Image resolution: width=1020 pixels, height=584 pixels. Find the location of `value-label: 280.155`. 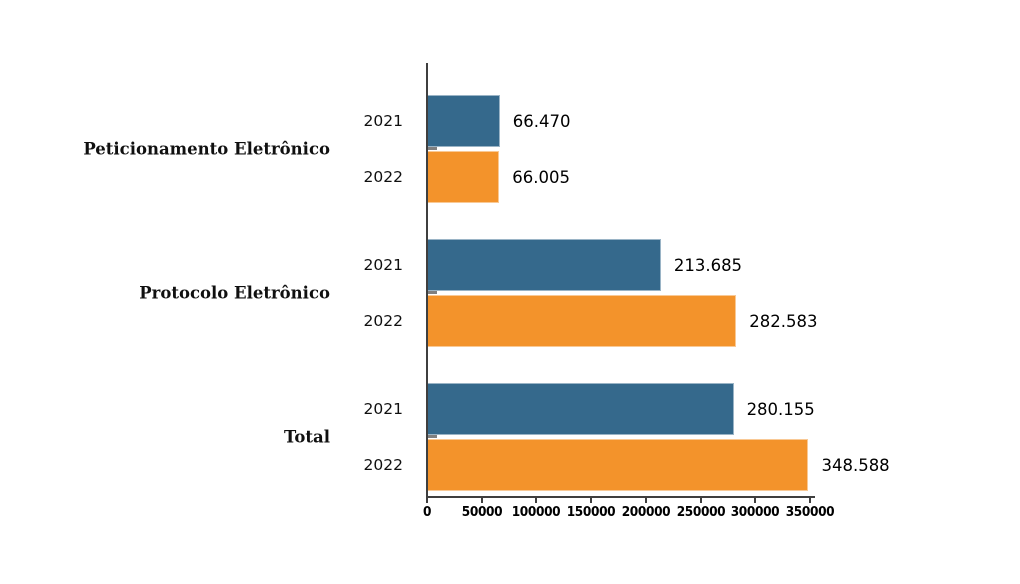

value-label: 280.155 is located at coordinates (780, 409).